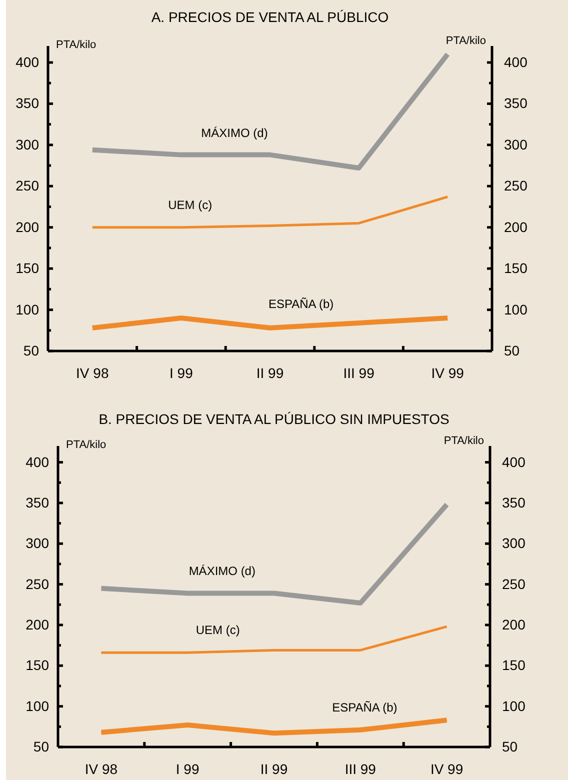  I want to click on chart-title: A. PRECIOS DE VENTA AL PÚBLICO, so click(270, 17).